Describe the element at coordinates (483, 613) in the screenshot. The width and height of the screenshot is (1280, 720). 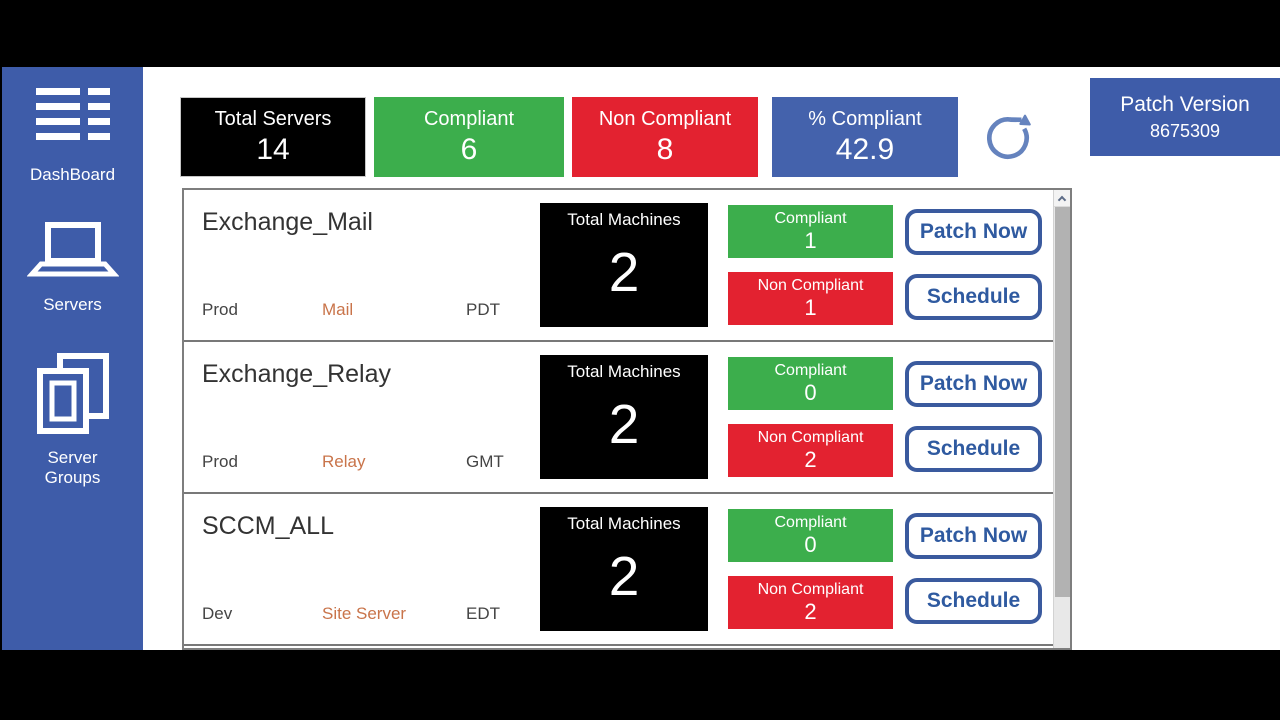
I see `group-timezone: EDT` at that location.